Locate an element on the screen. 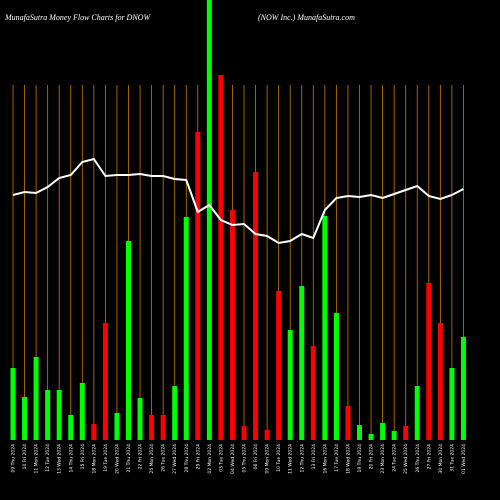 This screenshot has height=500, width=500. x-tick-label: 19 Thu 2024 is located at coordinates (360, 458).